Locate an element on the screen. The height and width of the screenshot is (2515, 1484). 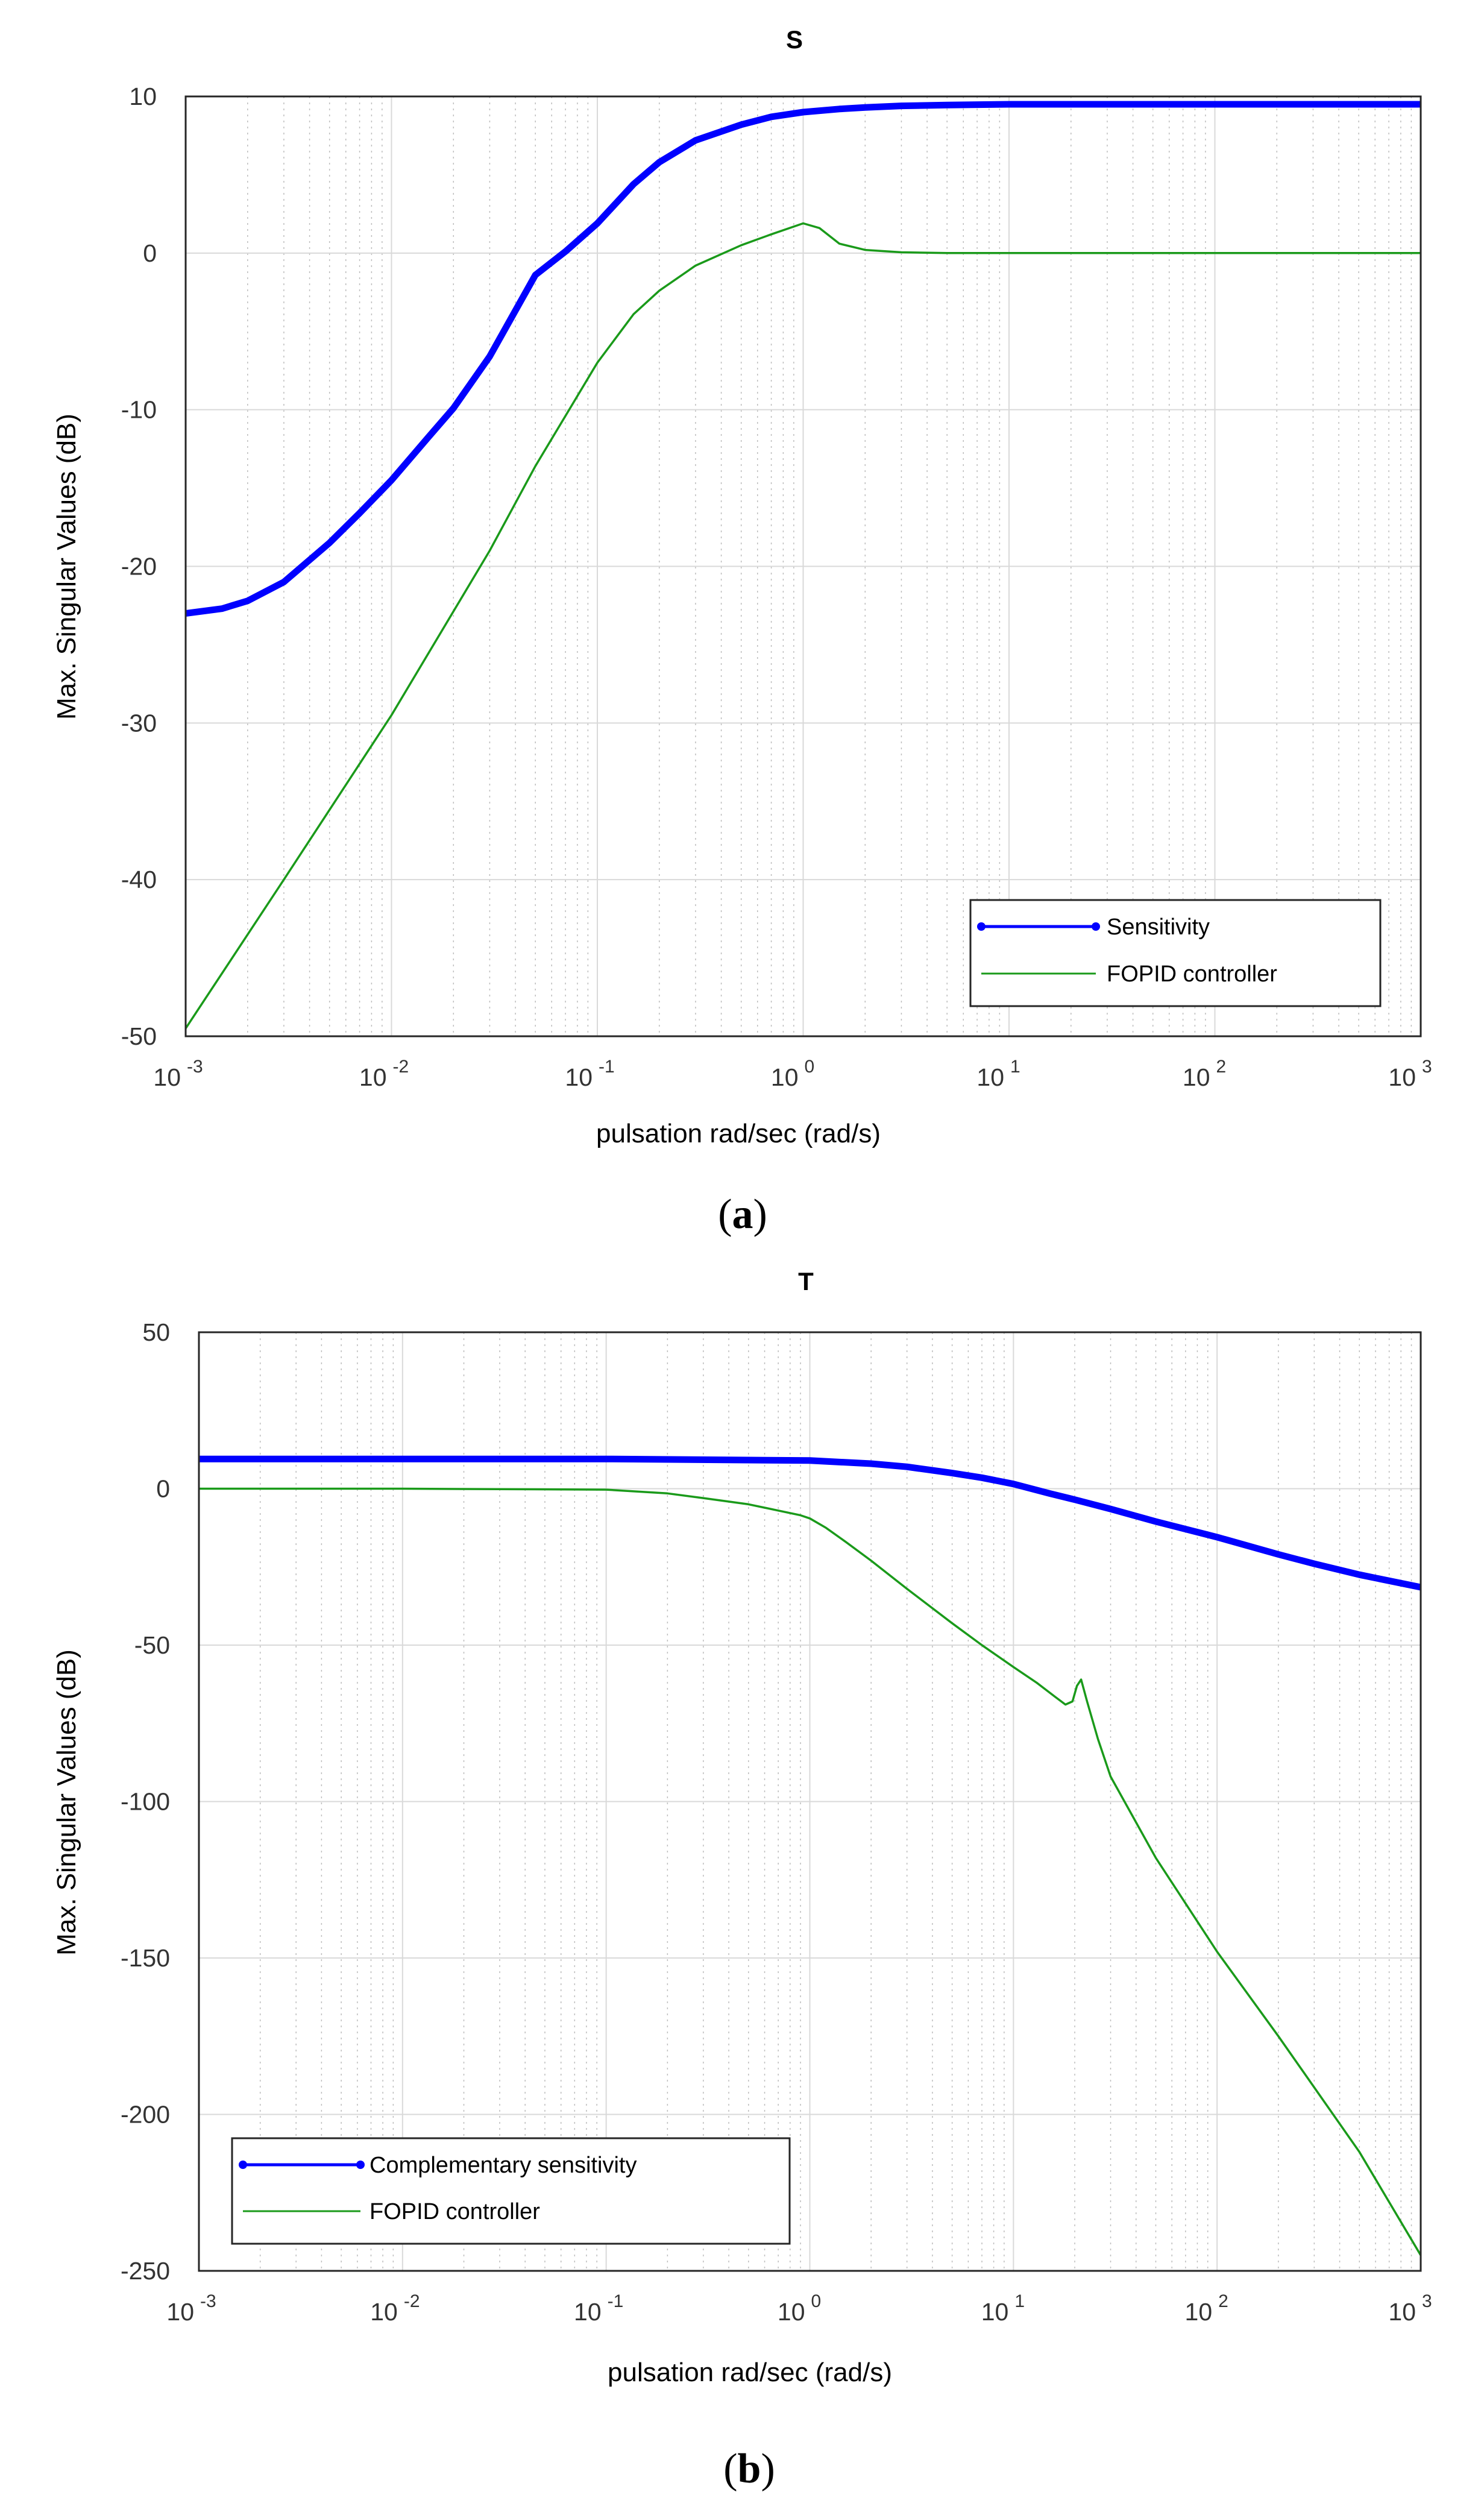
chart-b-y-tick-label: -50 is located at coordinates (152, 1645).